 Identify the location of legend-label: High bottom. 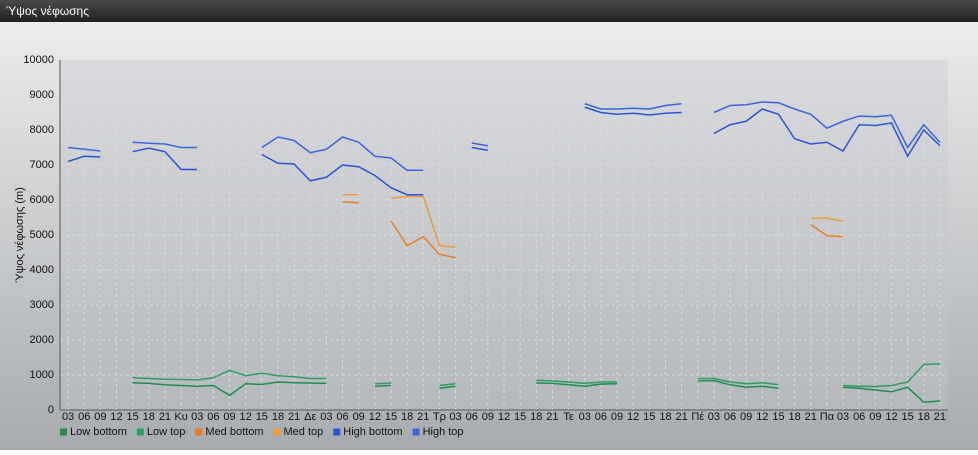
(372, 432).